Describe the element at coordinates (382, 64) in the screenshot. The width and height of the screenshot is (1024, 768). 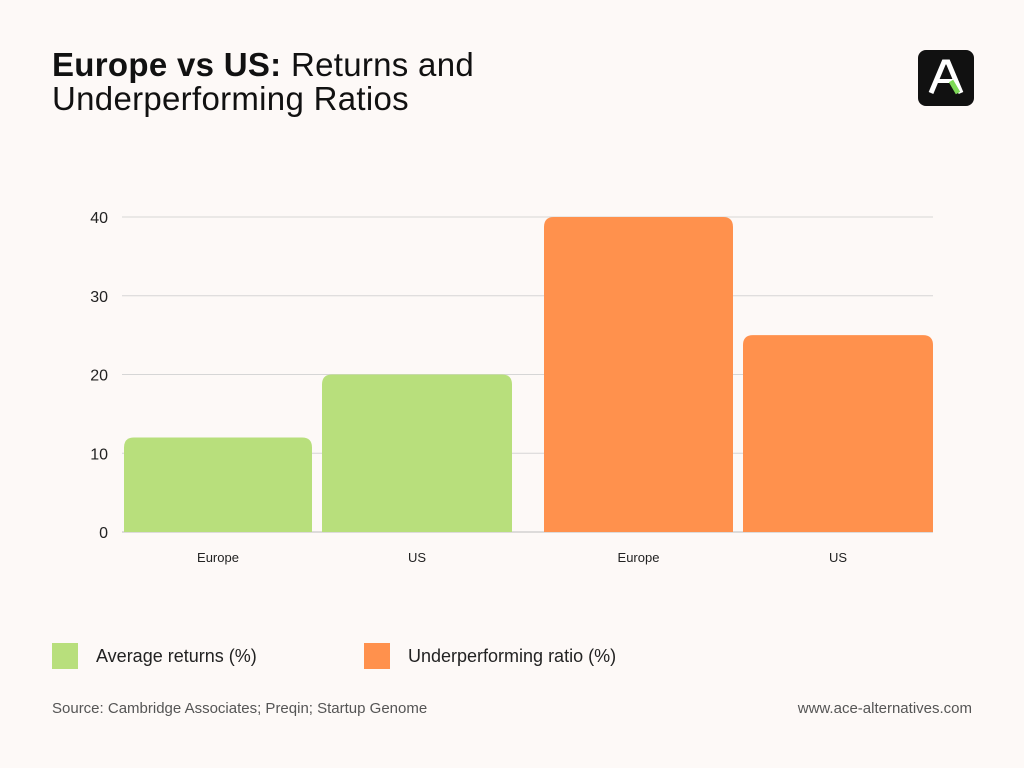
I see `title-rest-part: Returns and` at that location.